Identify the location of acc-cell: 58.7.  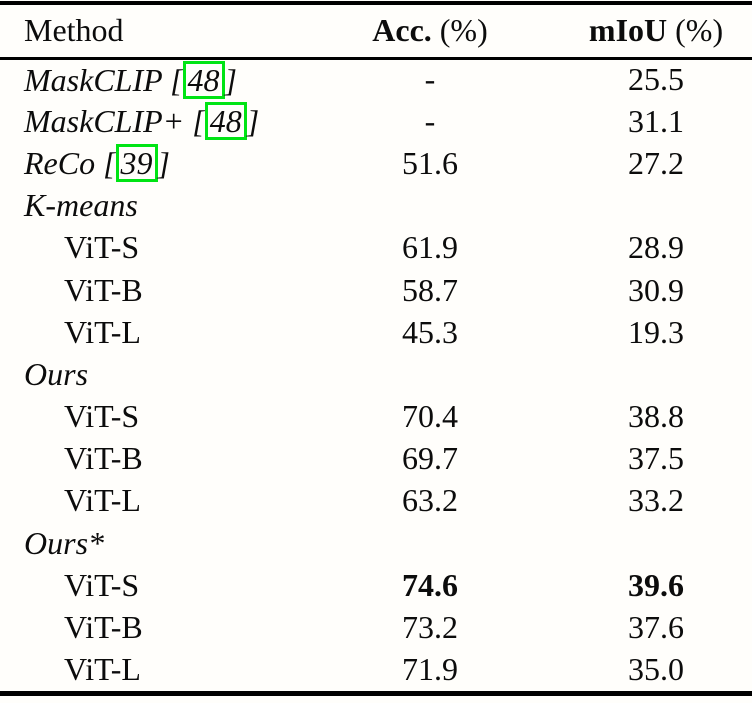
(430, 289).